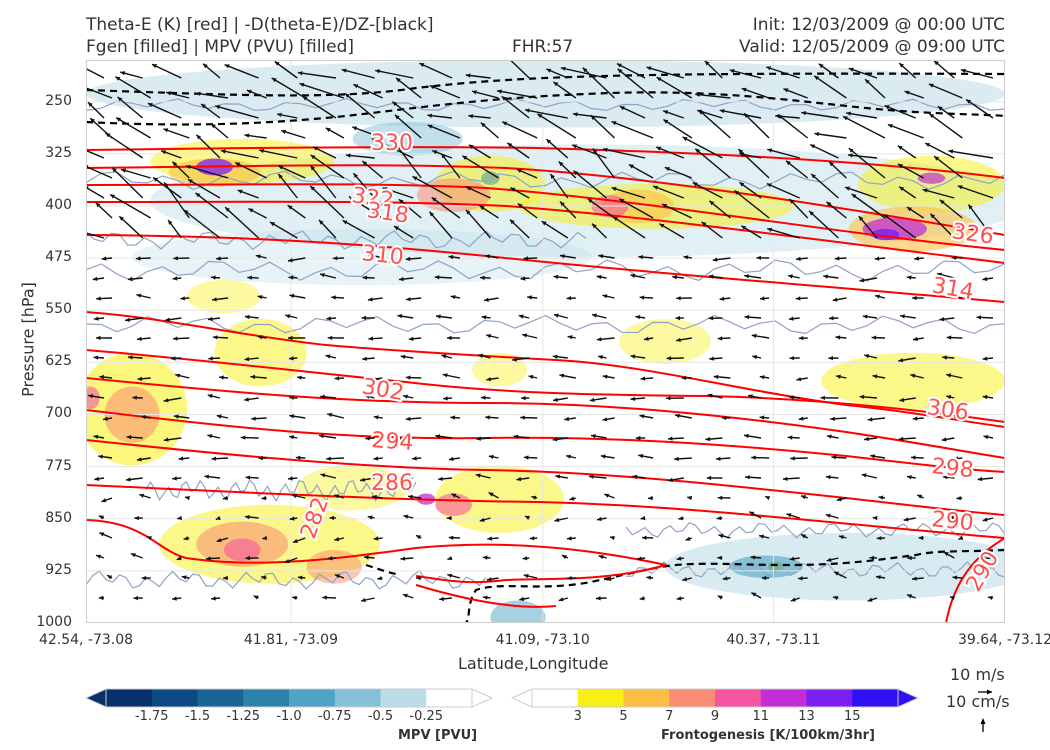 Image resolution: width=1050 pixels, height=750 pixels. What do you see at coordinates (665, 341) in the screenshot?
I see `shaded-region` at bounding box center [665, 341].